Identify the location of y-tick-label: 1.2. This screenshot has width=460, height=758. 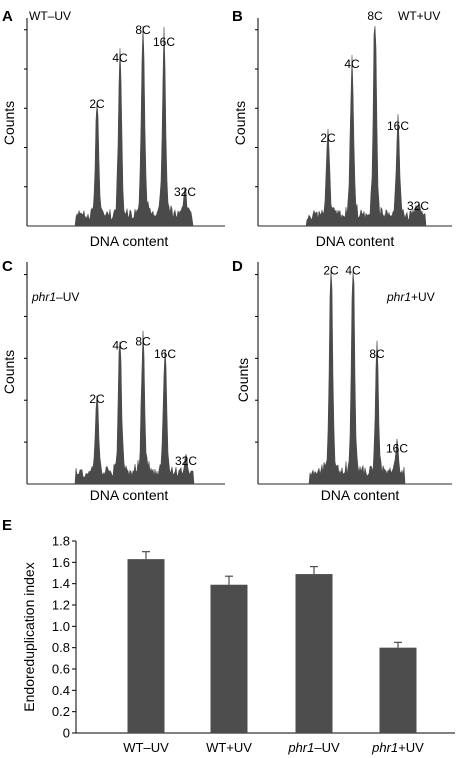
(61, 605).